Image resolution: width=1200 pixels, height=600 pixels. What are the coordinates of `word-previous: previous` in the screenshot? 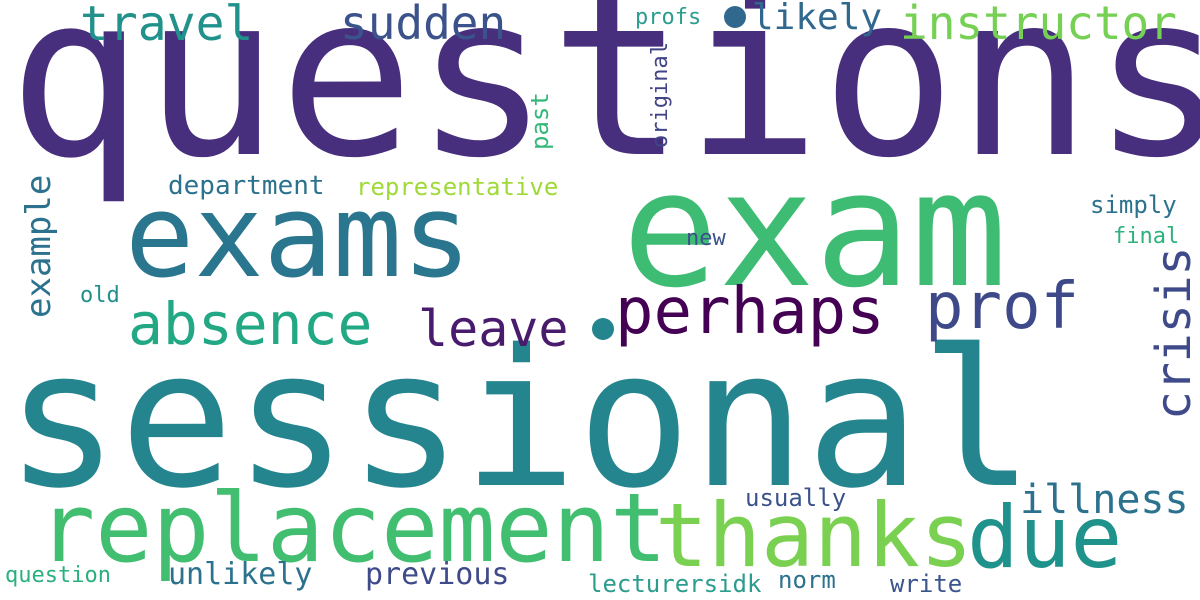 It's located at (437, 574).